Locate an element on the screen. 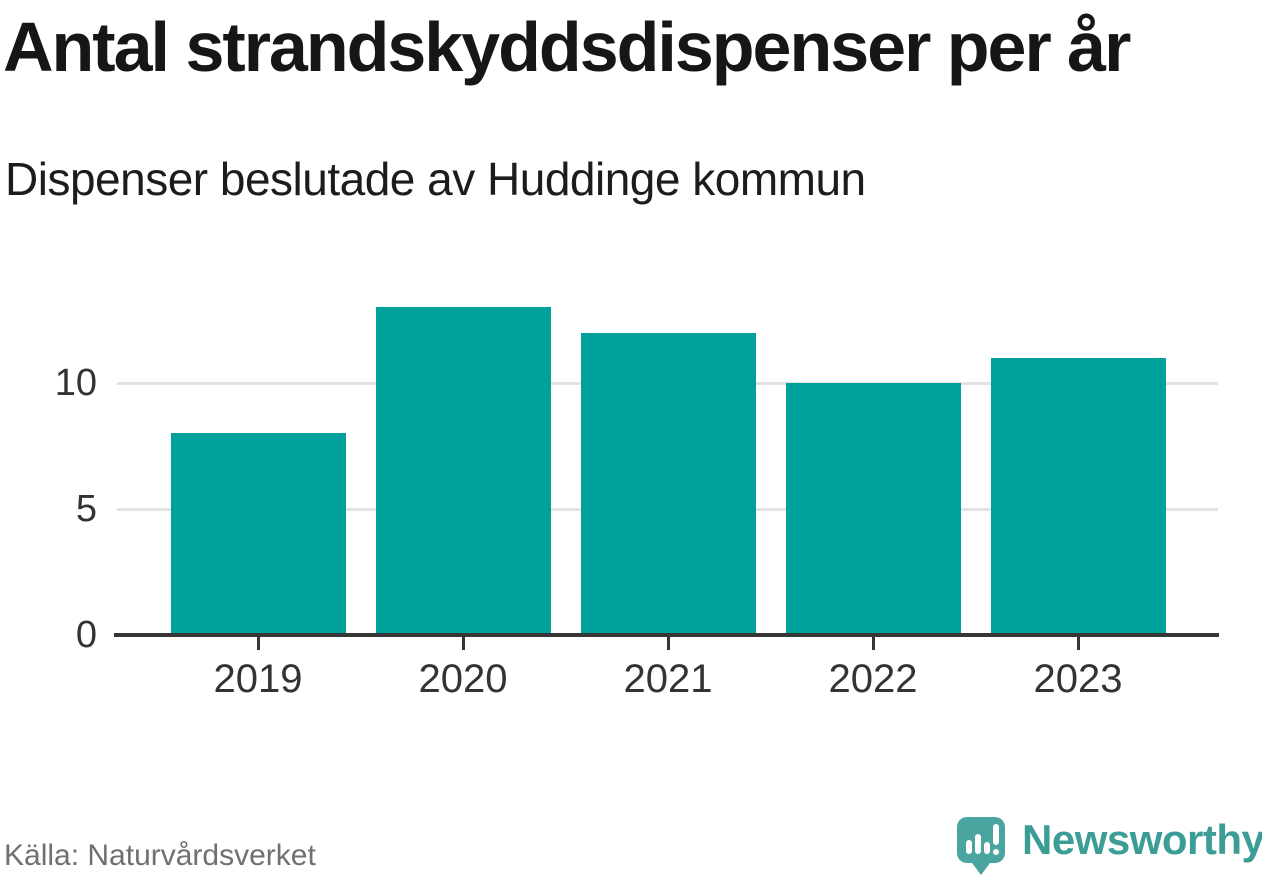  newsworthy-logo: Newsworthy is located at coordinates (1104, 841).